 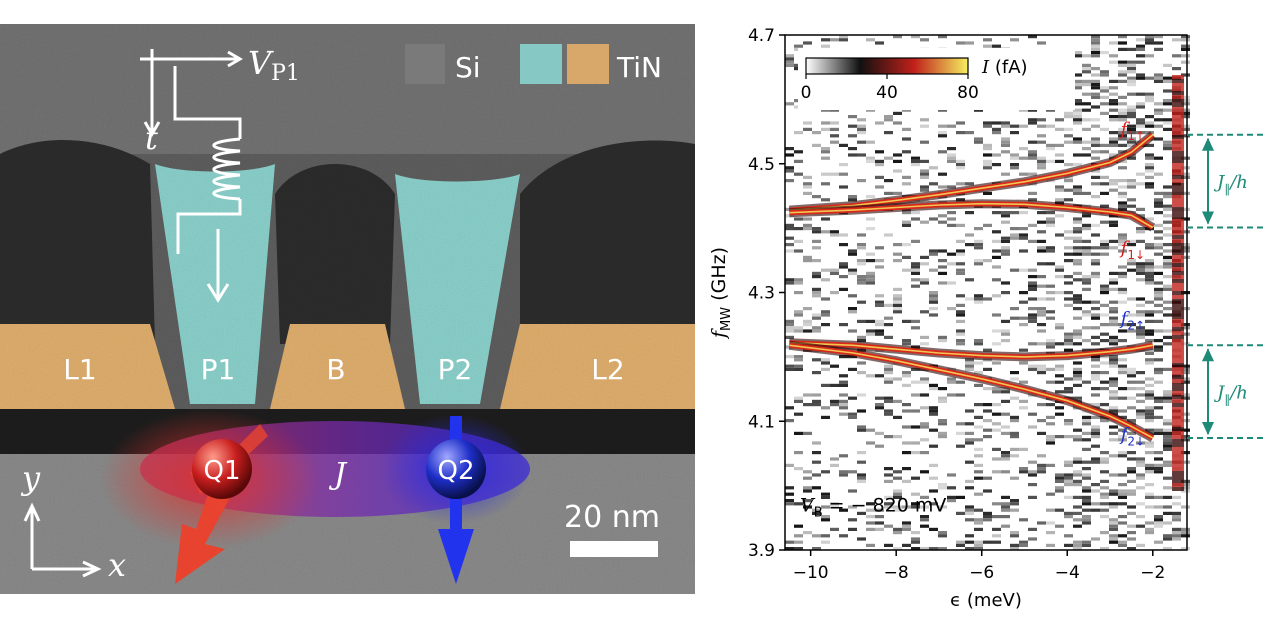 I want to click on bias-annotation: VB = − 820 mV, so click(x=873, y=507).